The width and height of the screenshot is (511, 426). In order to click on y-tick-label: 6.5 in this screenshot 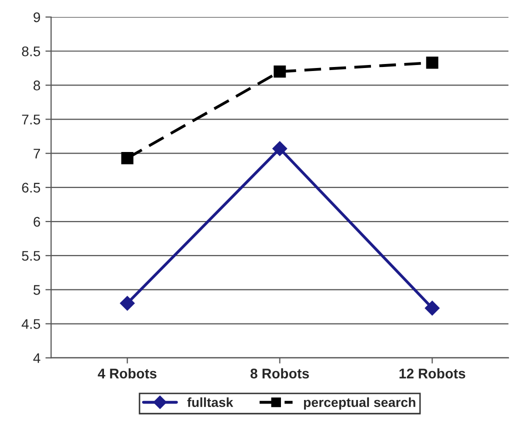, I will do `click(31, 187)`.